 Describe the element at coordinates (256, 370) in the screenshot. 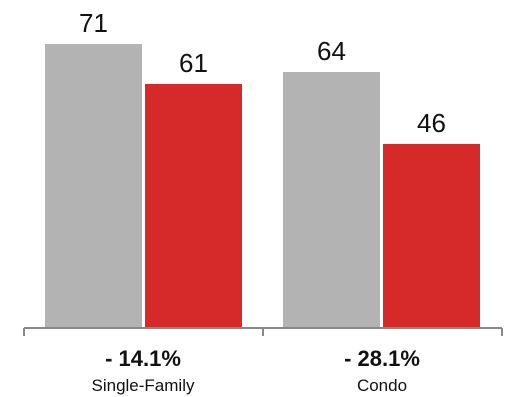

I see `category-labels-group: - 14.1% Single-Family - 28.1% Condo` at that location.